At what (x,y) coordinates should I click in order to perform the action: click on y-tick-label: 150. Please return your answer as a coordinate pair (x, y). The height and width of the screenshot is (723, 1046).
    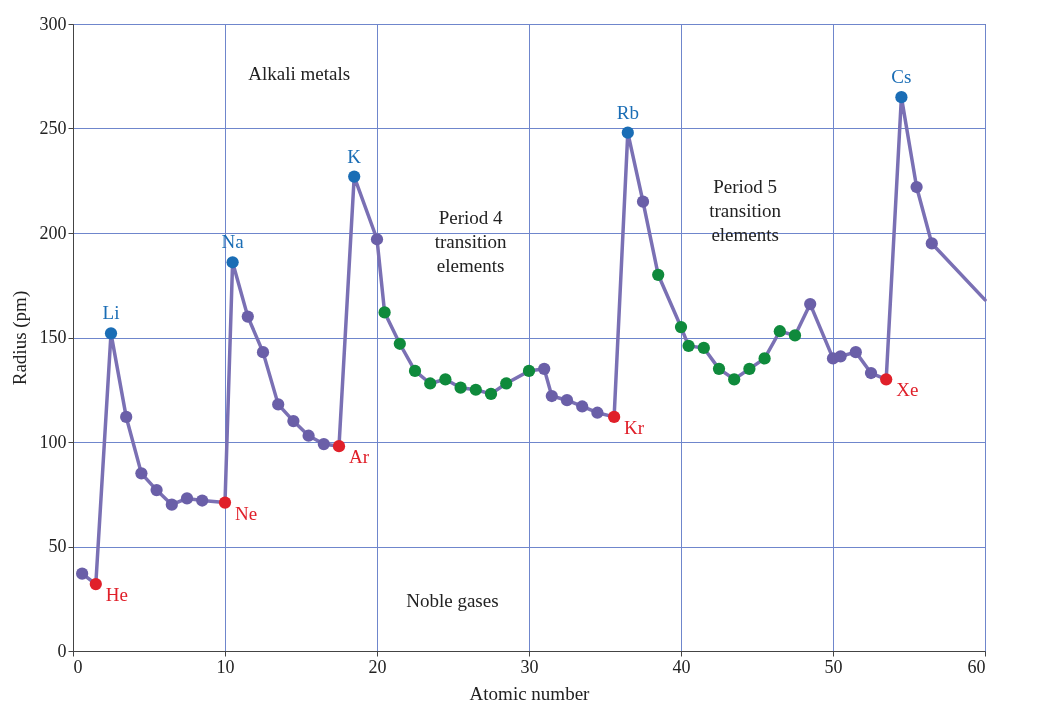
    Looking at the image, I should click on (53, 337).